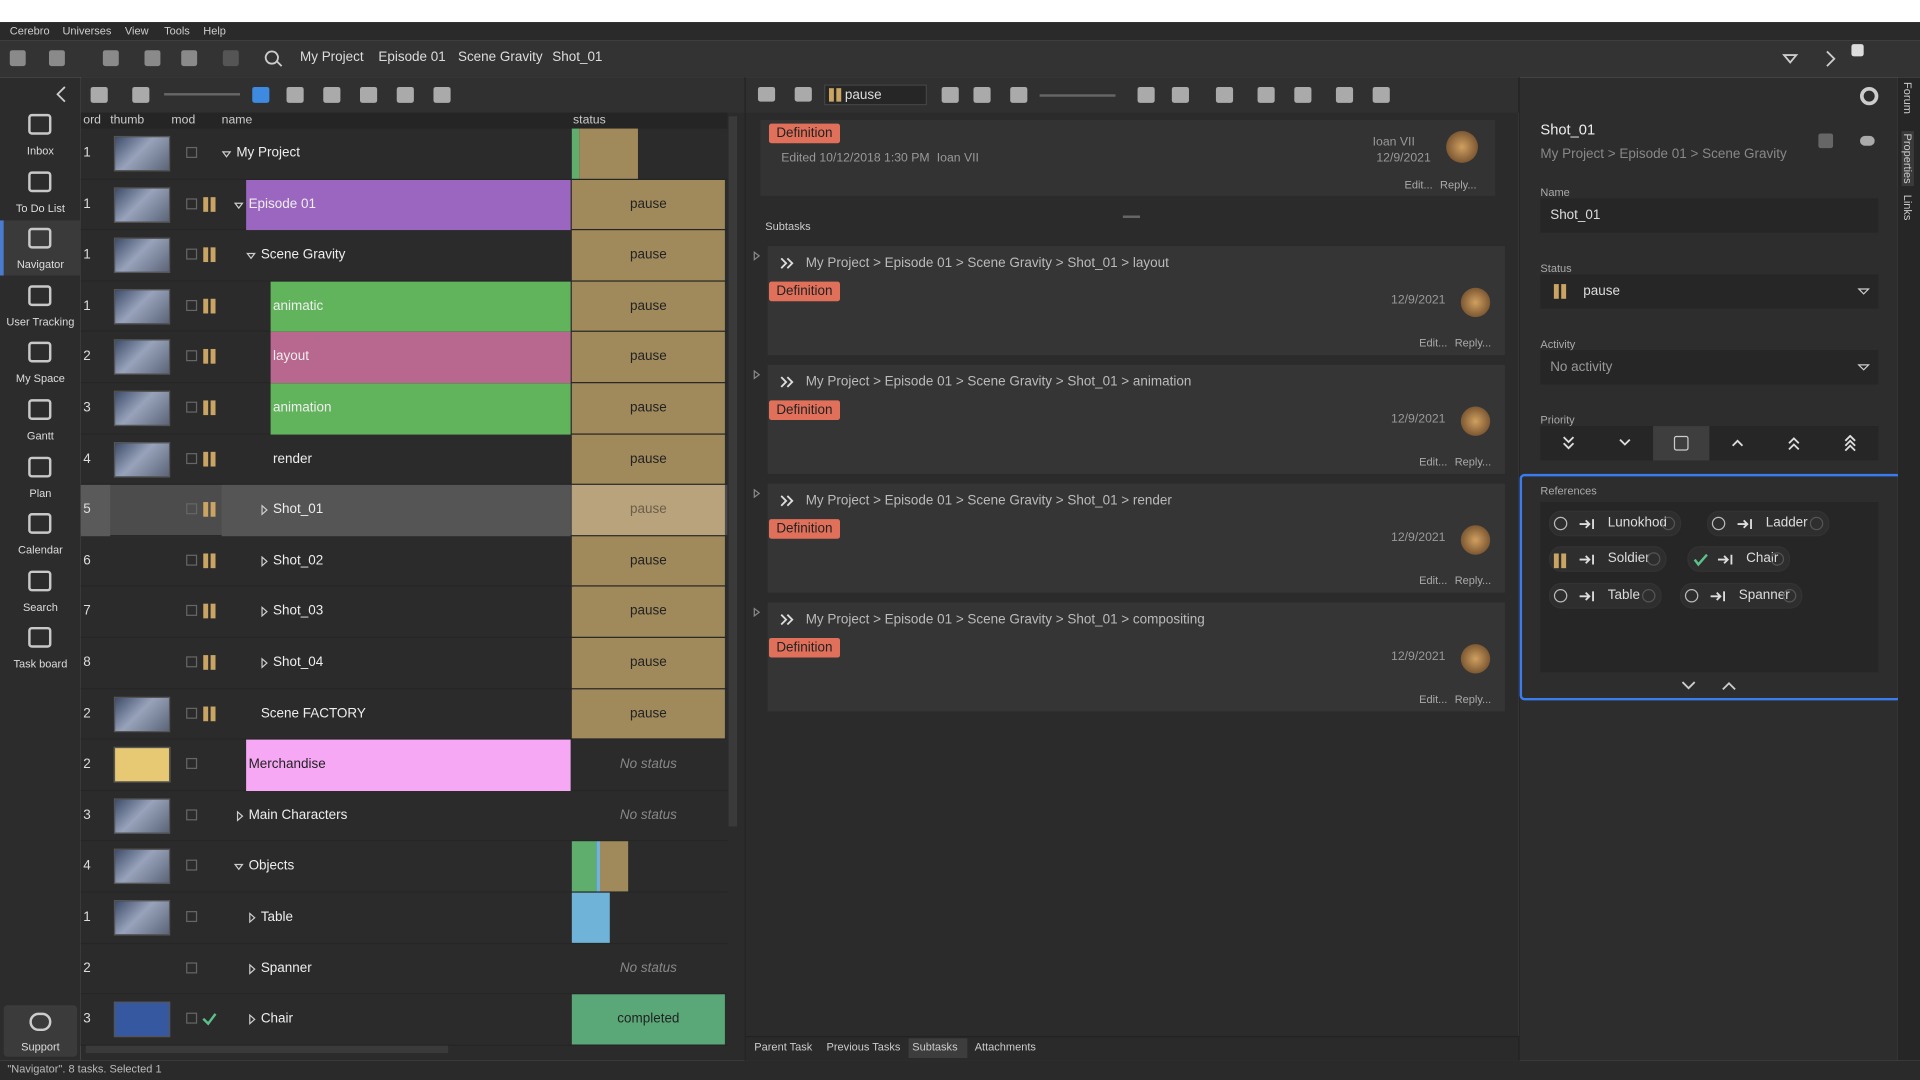 This screenshot has height=1080, width=1920. Describe the element at coordinates (298, 509) in the screenshot. I see `name-cell: Shot_01` at that location.